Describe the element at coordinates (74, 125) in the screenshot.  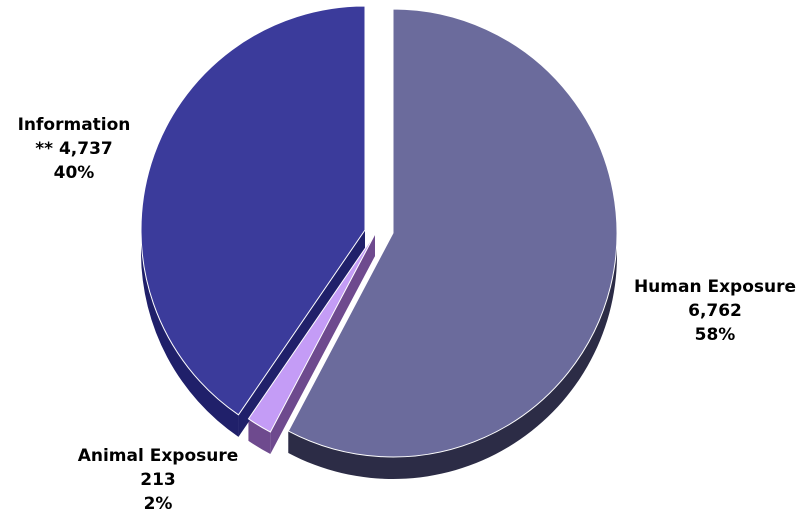
I see `label-information-name: Information` at that location.